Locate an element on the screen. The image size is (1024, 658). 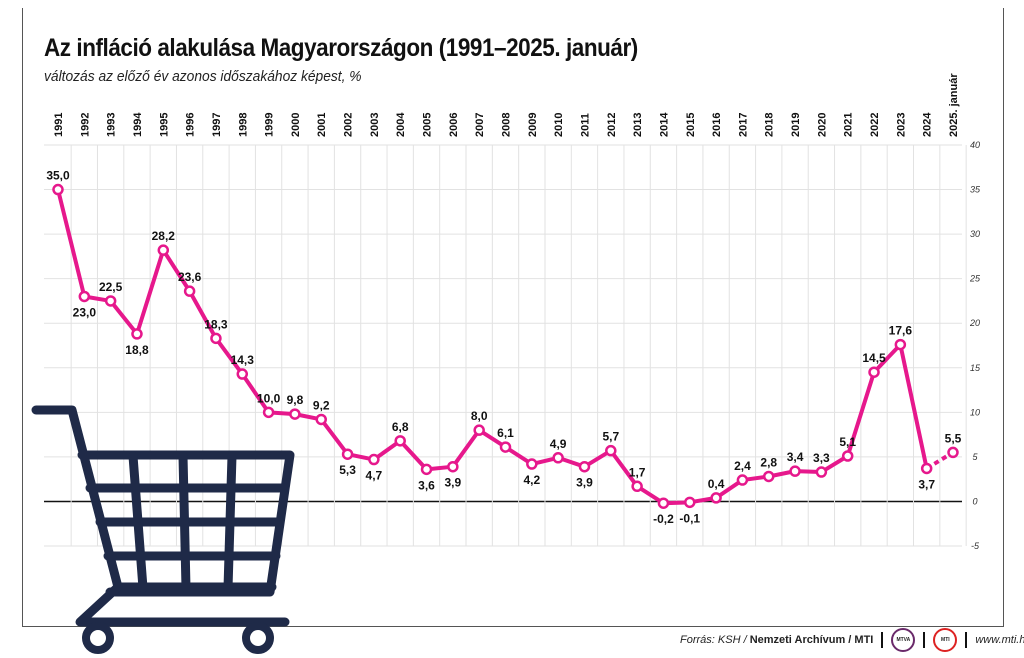
x-tick-label: 2022 is located at coordinates (875, 125).